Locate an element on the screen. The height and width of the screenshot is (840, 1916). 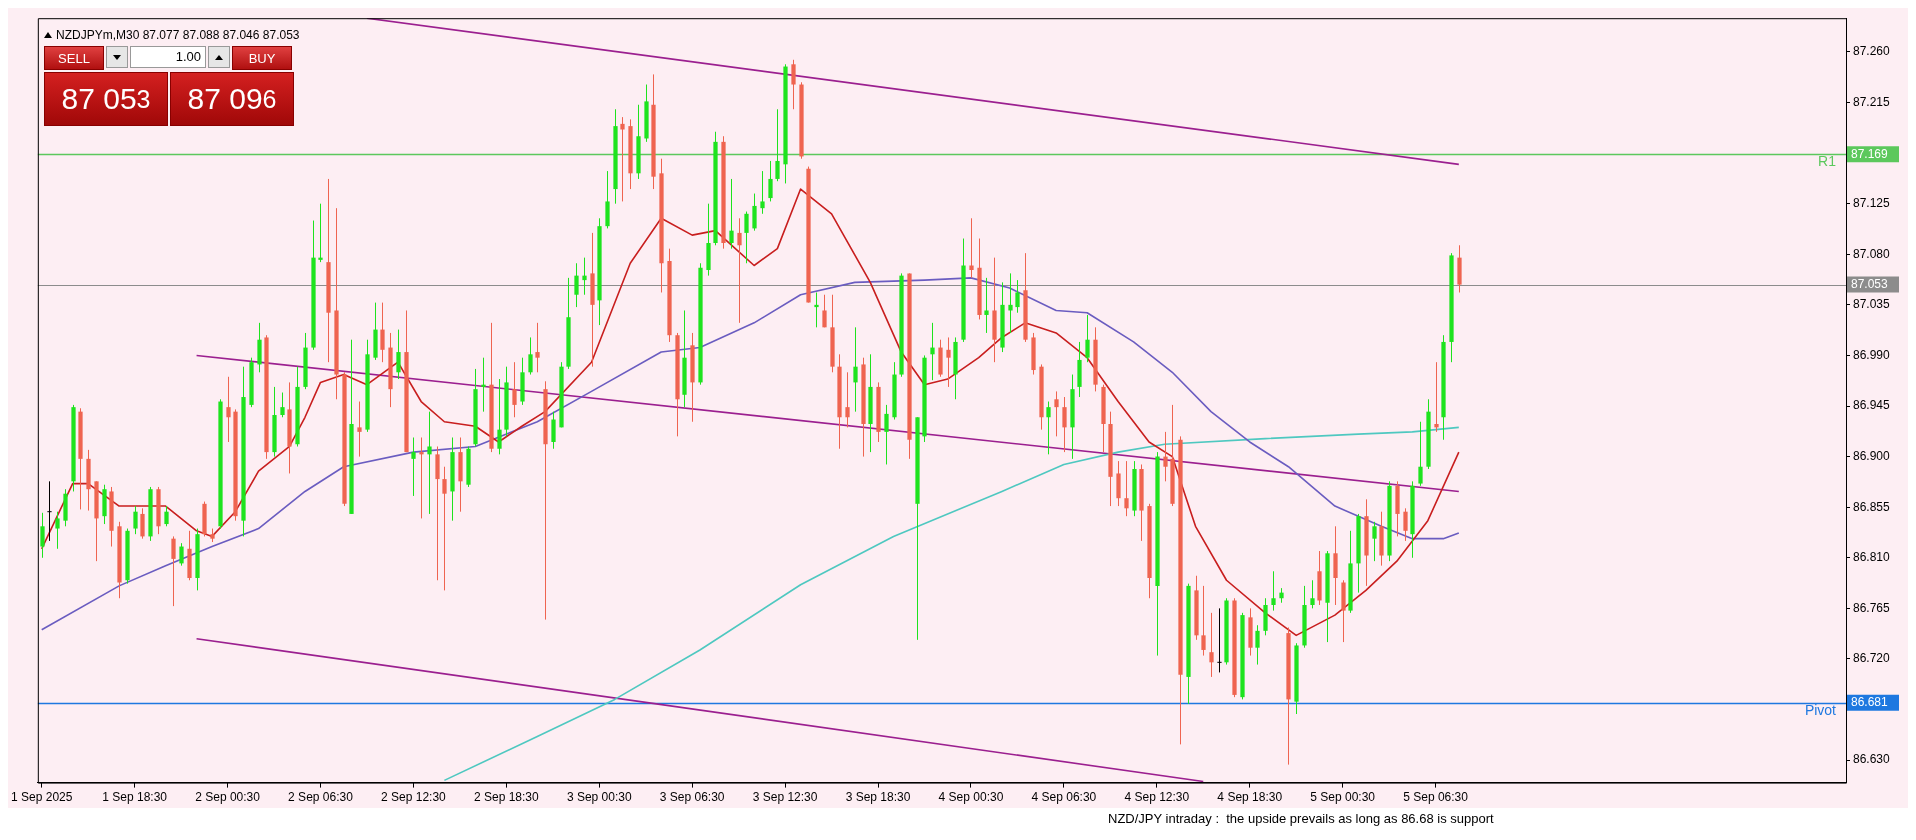
y-tick-label: 86.765 is located at coordinates (1872, 607).